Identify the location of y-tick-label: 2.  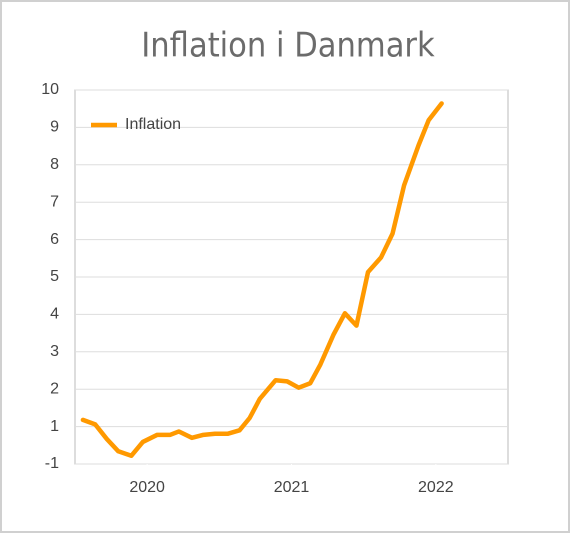
(54, 388).